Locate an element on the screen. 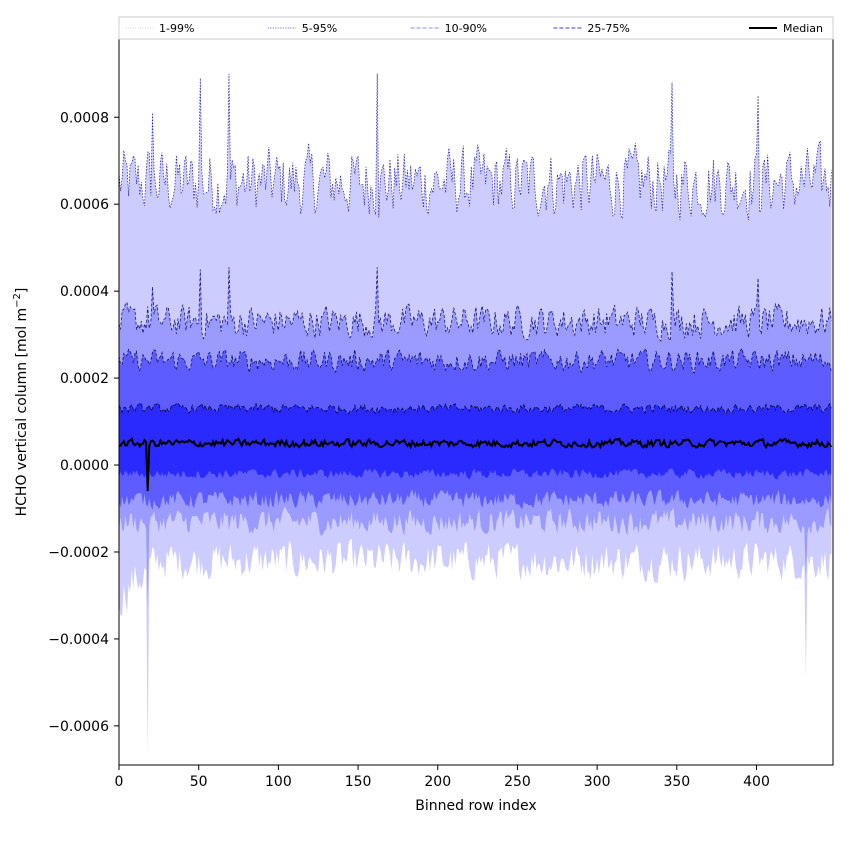 The height and width of the screenshot is (850, 850). y-axis-title-sup: −2 is located at coordinates (17, 300).